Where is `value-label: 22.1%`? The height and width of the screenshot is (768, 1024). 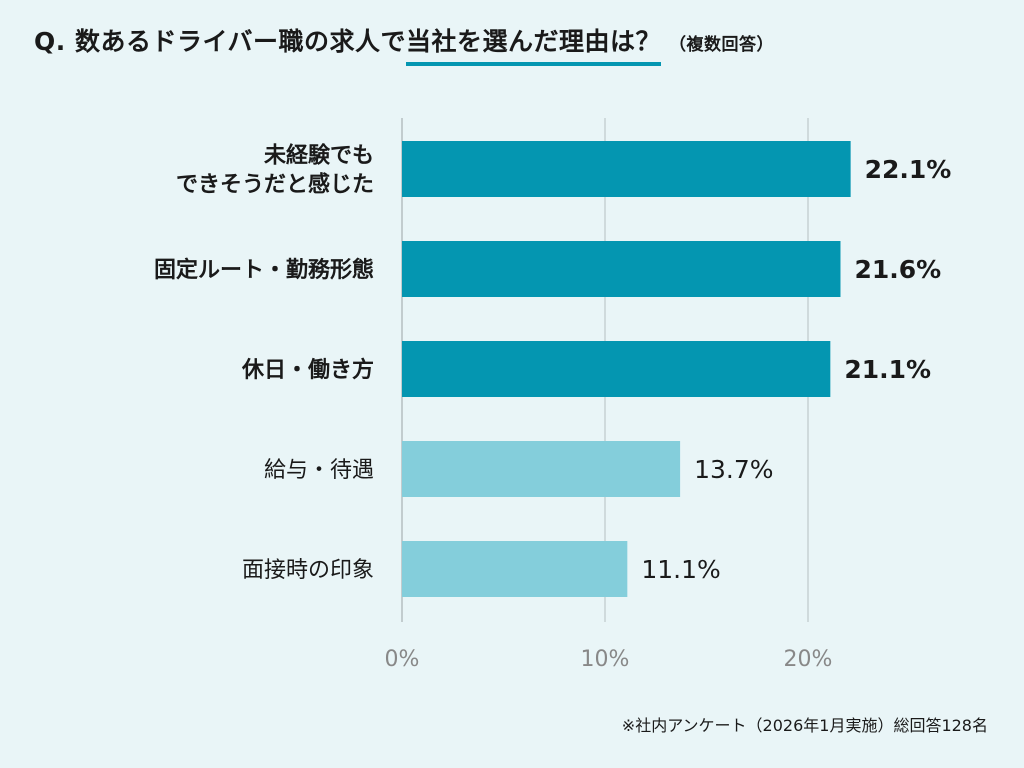 value-label: 22.1% is located at coordinates (908, 169).